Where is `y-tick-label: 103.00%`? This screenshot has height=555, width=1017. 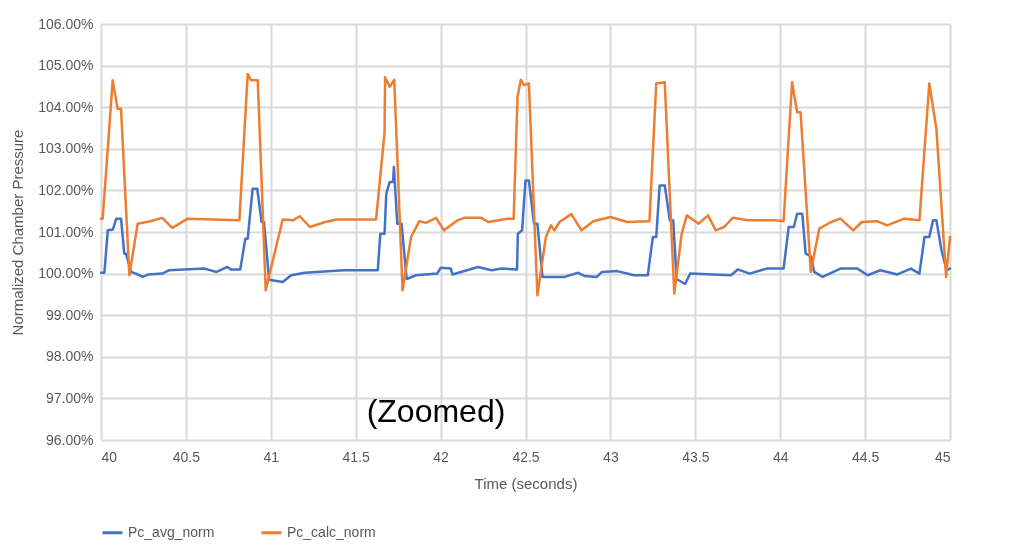
y-tick-label: 103.00% is located at coordinates (66, 148).